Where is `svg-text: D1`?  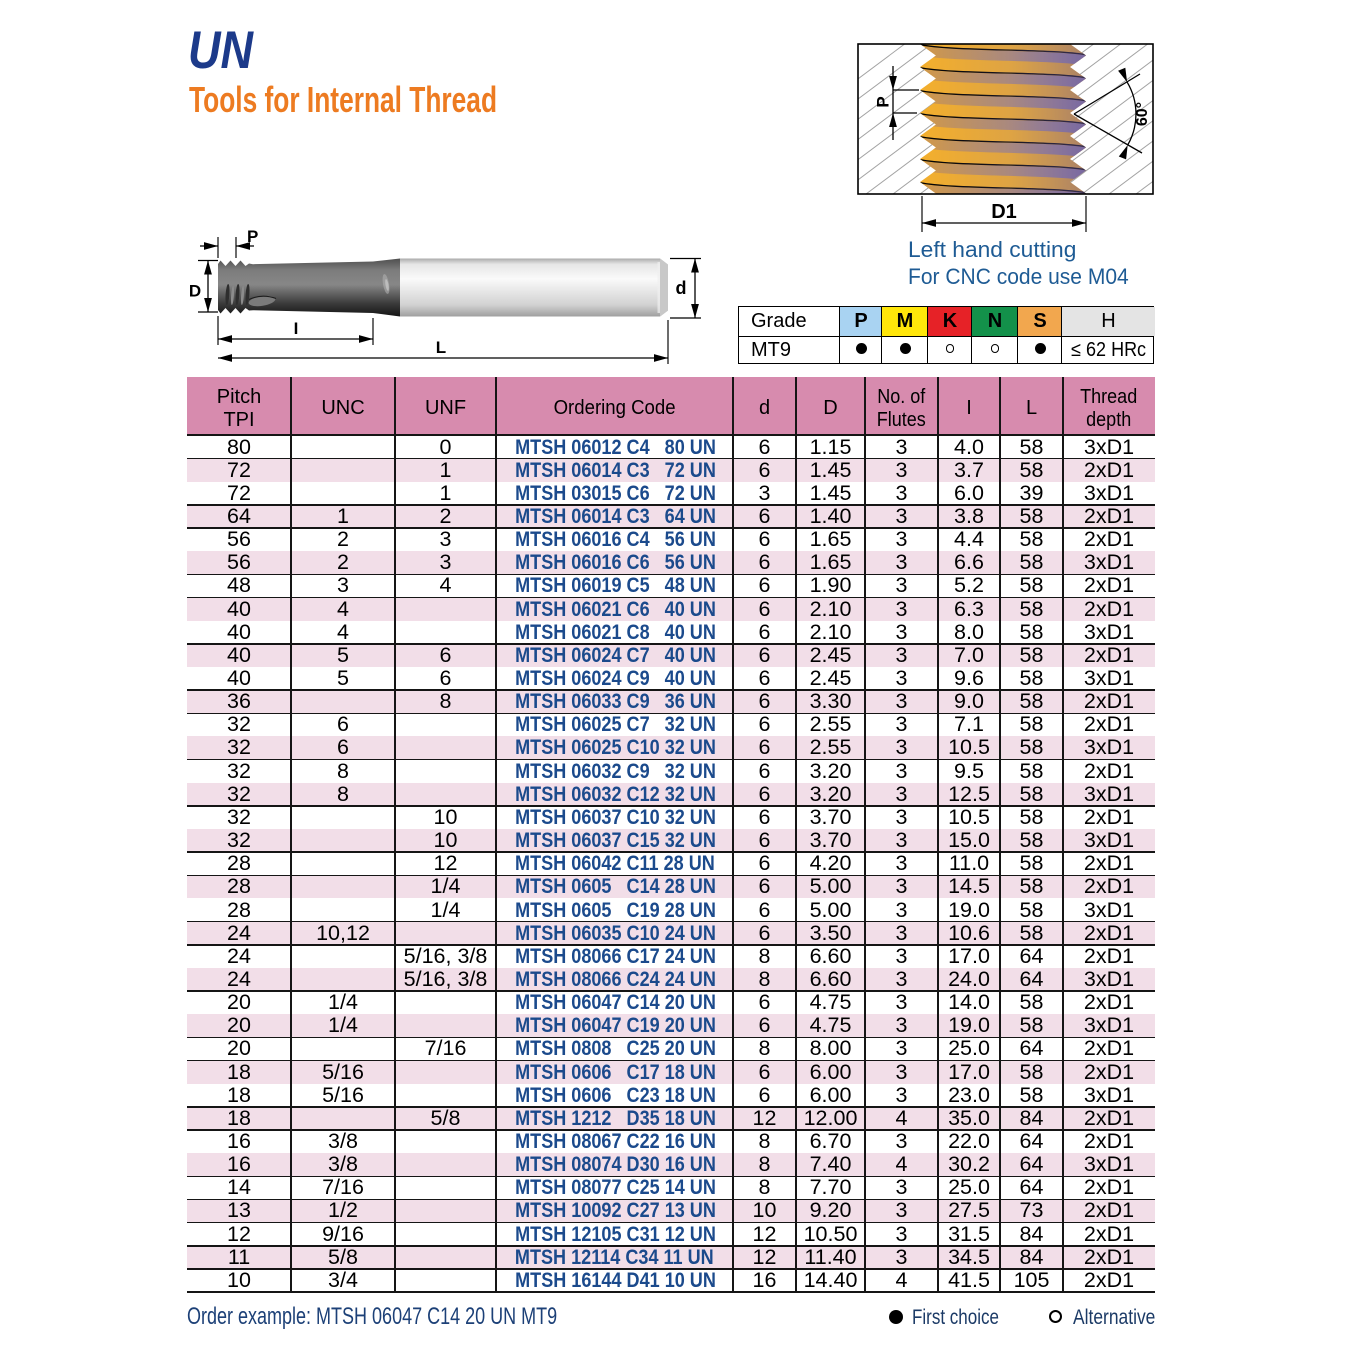 svg-text: D1 is located at coordinates (1004, 212).